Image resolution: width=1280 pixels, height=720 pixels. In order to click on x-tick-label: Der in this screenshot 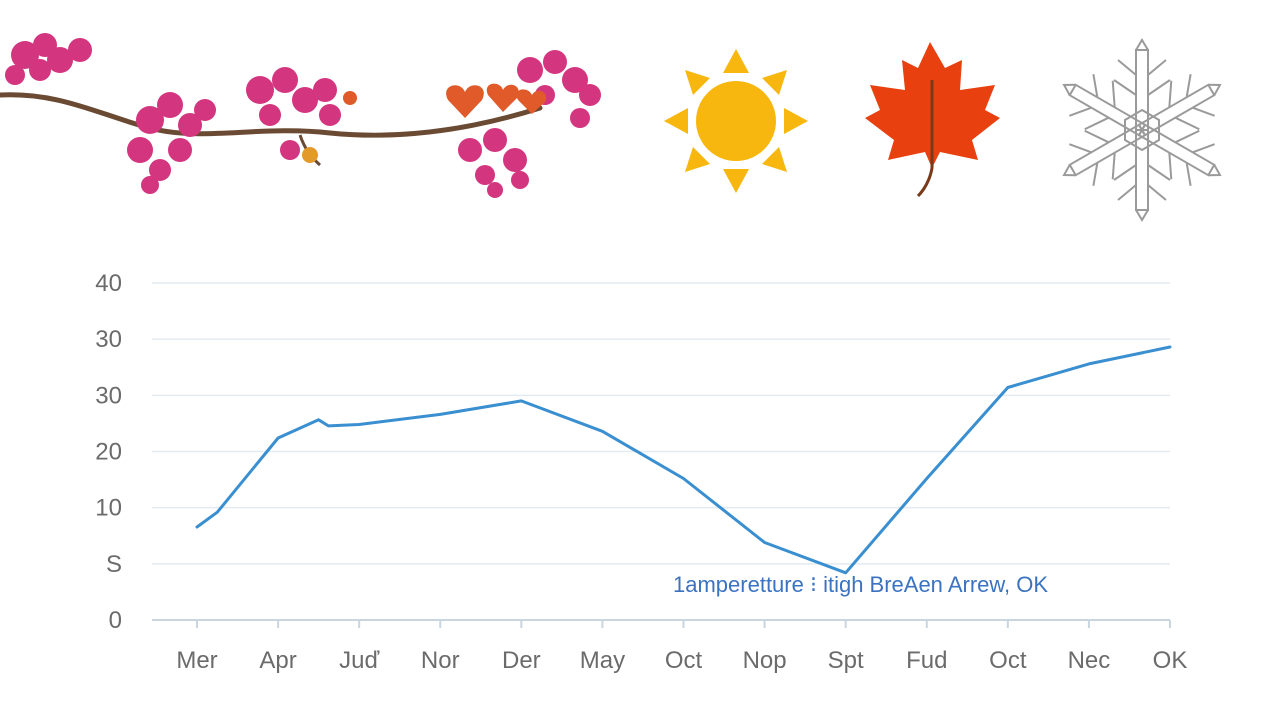, I will do `click(521, 660)`.